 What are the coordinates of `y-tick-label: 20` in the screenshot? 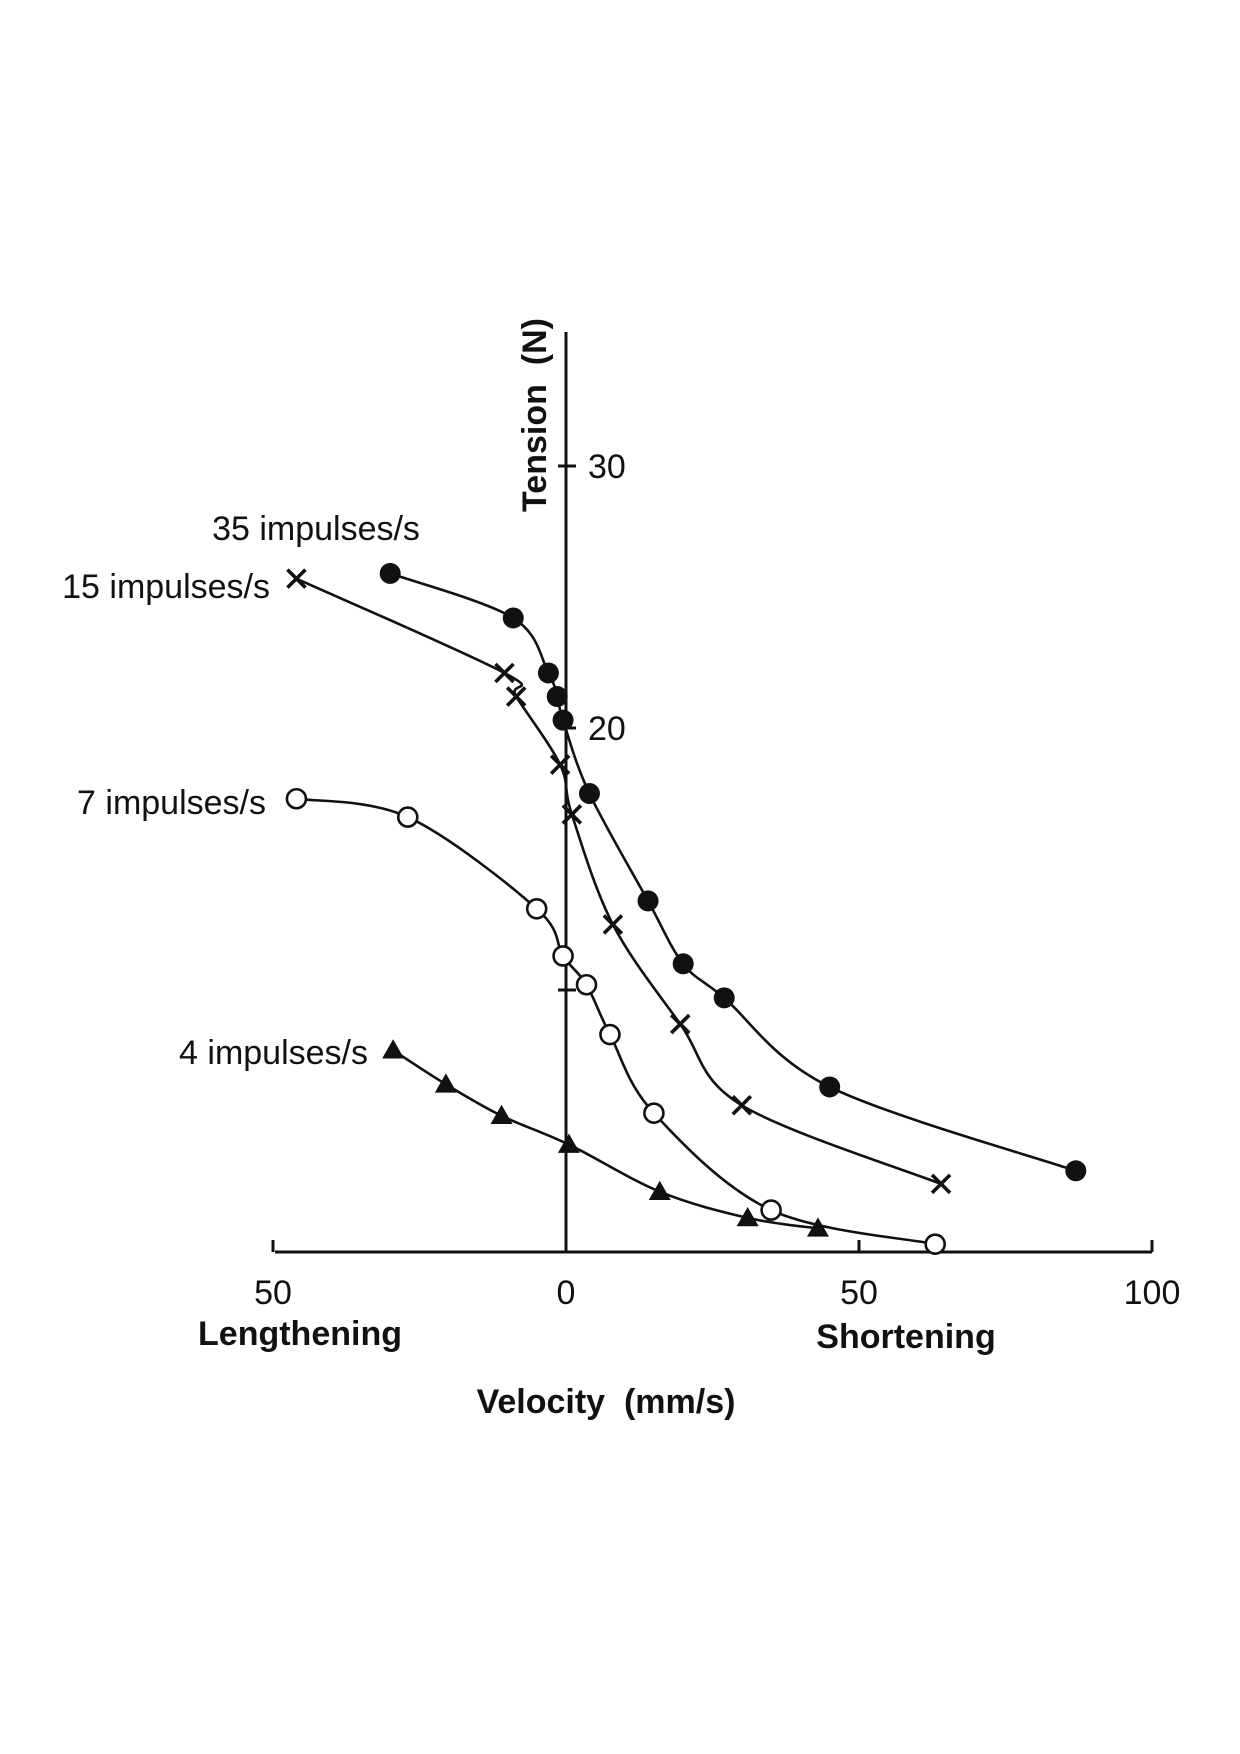 It's located at (607, 729).